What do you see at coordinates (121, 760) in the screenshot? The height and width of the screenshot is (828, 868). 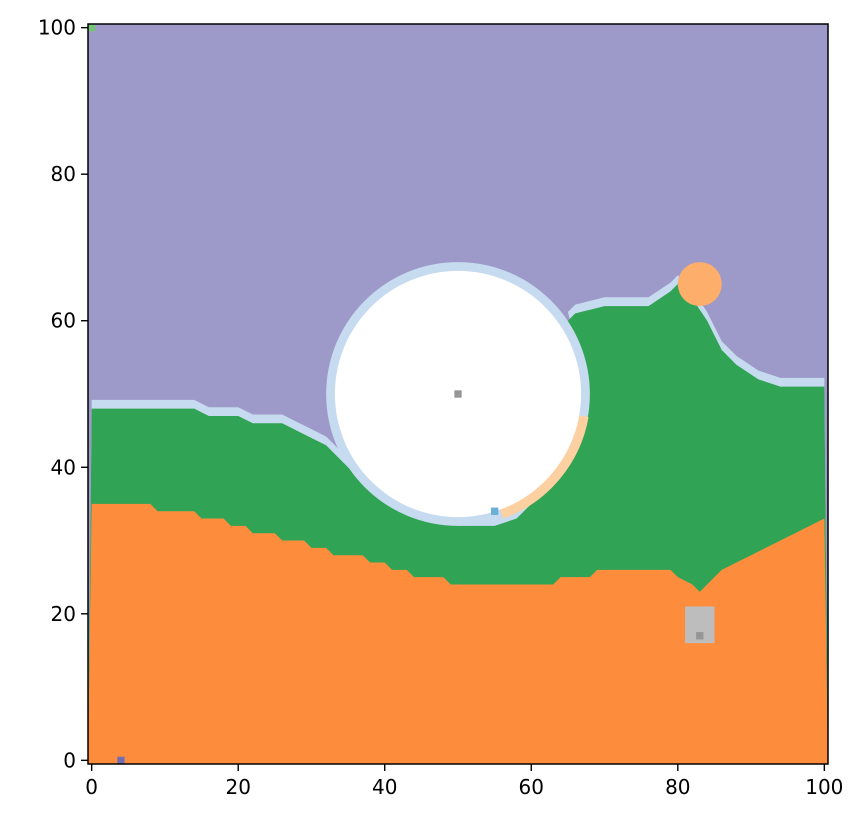 I see `purple-speck-cell` at bounding box center [121, 760].